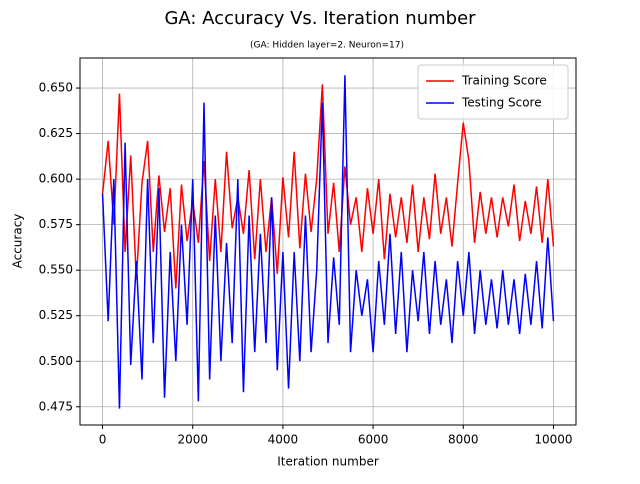 This screenshot has height=484, width=640. I want to click on x-axis-label: Iteration number, so click(328, 462).